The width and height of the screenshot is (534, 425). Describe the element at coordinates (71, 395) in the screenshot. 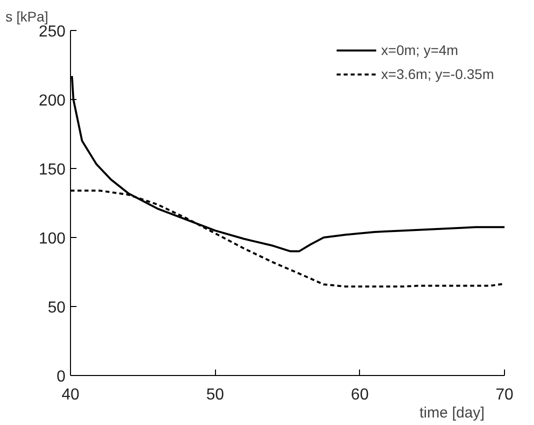

I see `x-tick-label: 40` at that location.